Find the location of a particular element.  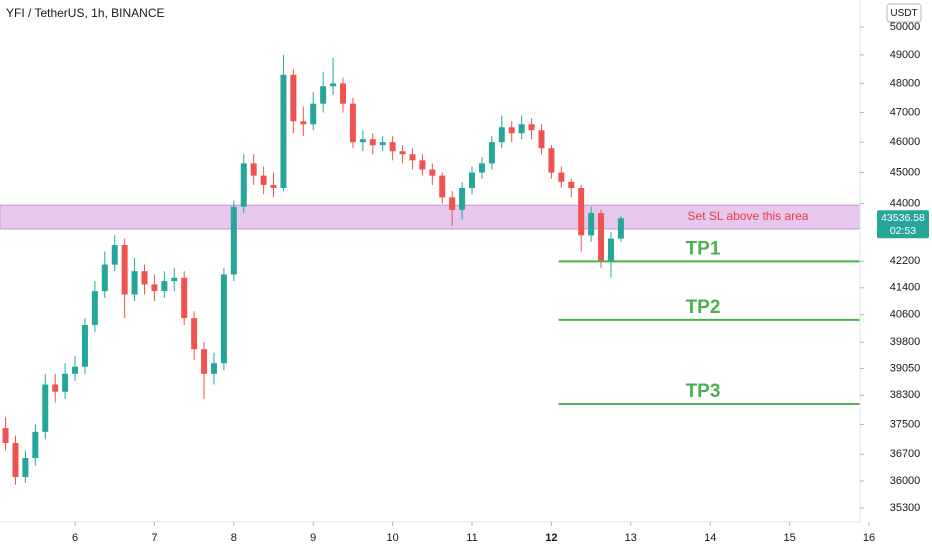

y-tick-label: 37500 is located at coordinates (905, 424).